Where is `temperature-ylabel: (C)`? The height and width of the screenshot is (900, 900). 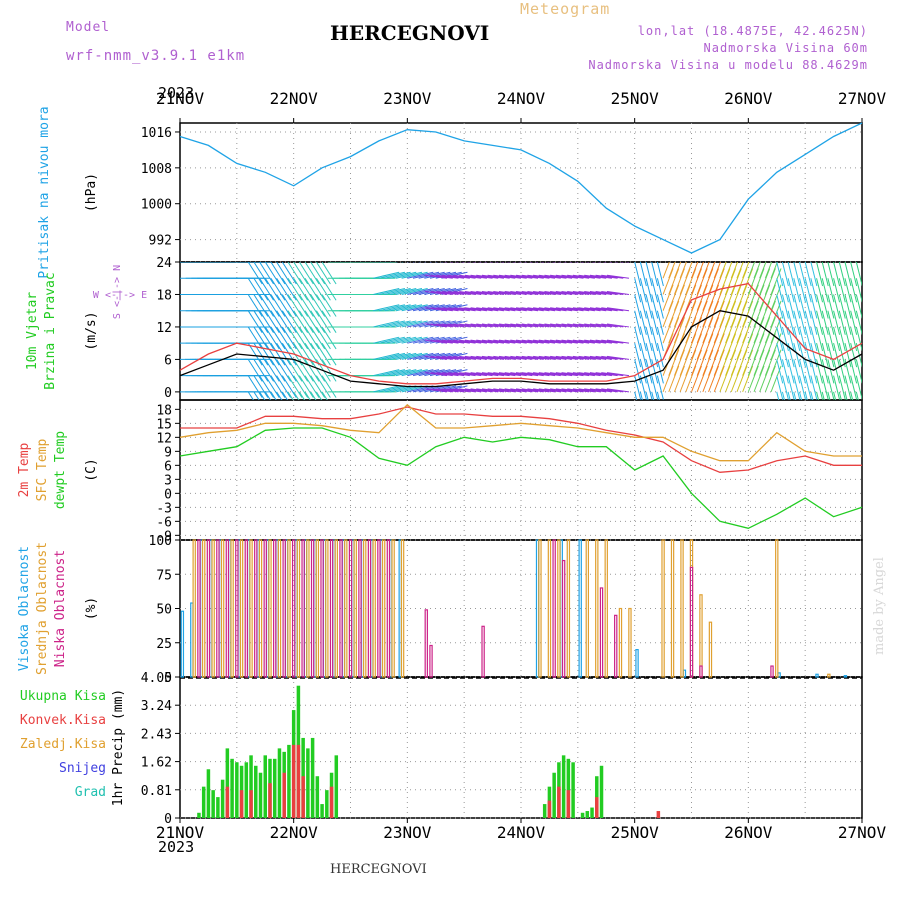 temperature-ylabel: (C) is located at coordinates (91, 469).